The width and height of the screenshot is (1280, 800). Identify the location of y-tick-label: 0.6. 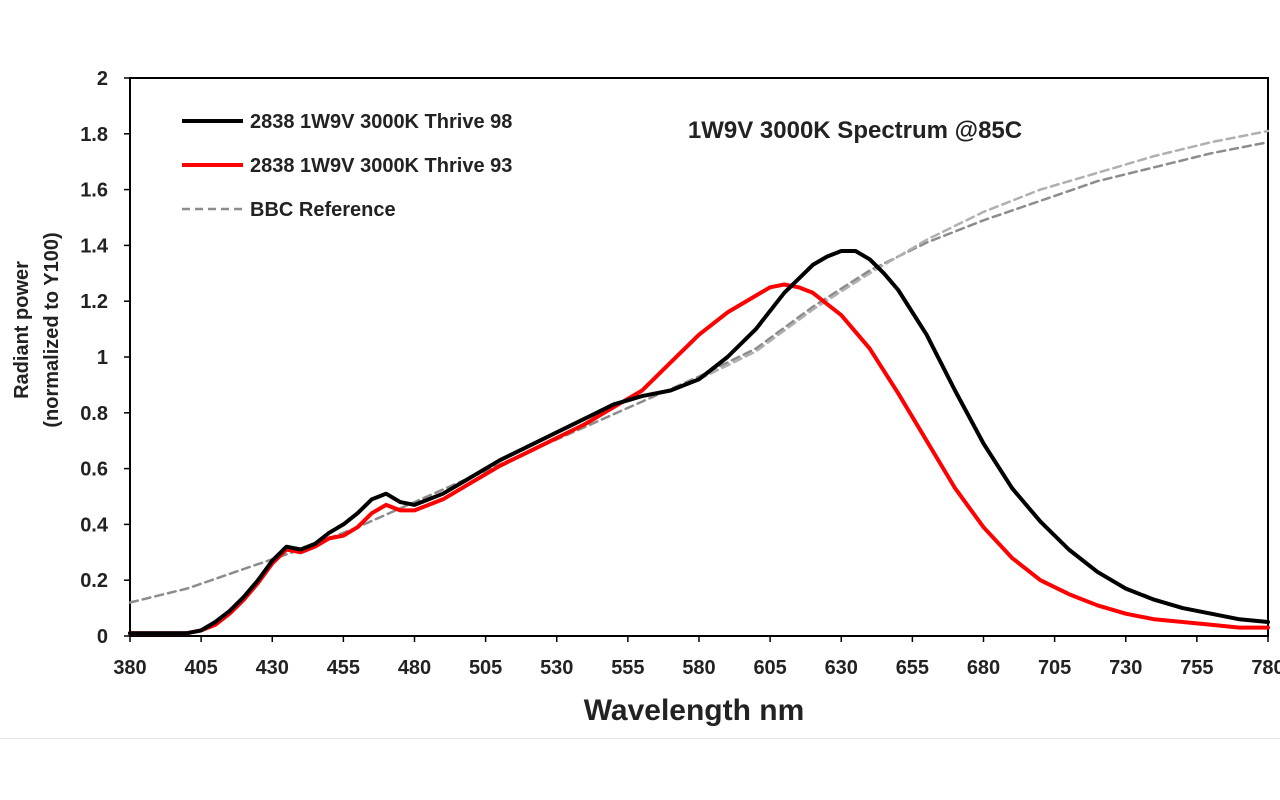
(94, 470).